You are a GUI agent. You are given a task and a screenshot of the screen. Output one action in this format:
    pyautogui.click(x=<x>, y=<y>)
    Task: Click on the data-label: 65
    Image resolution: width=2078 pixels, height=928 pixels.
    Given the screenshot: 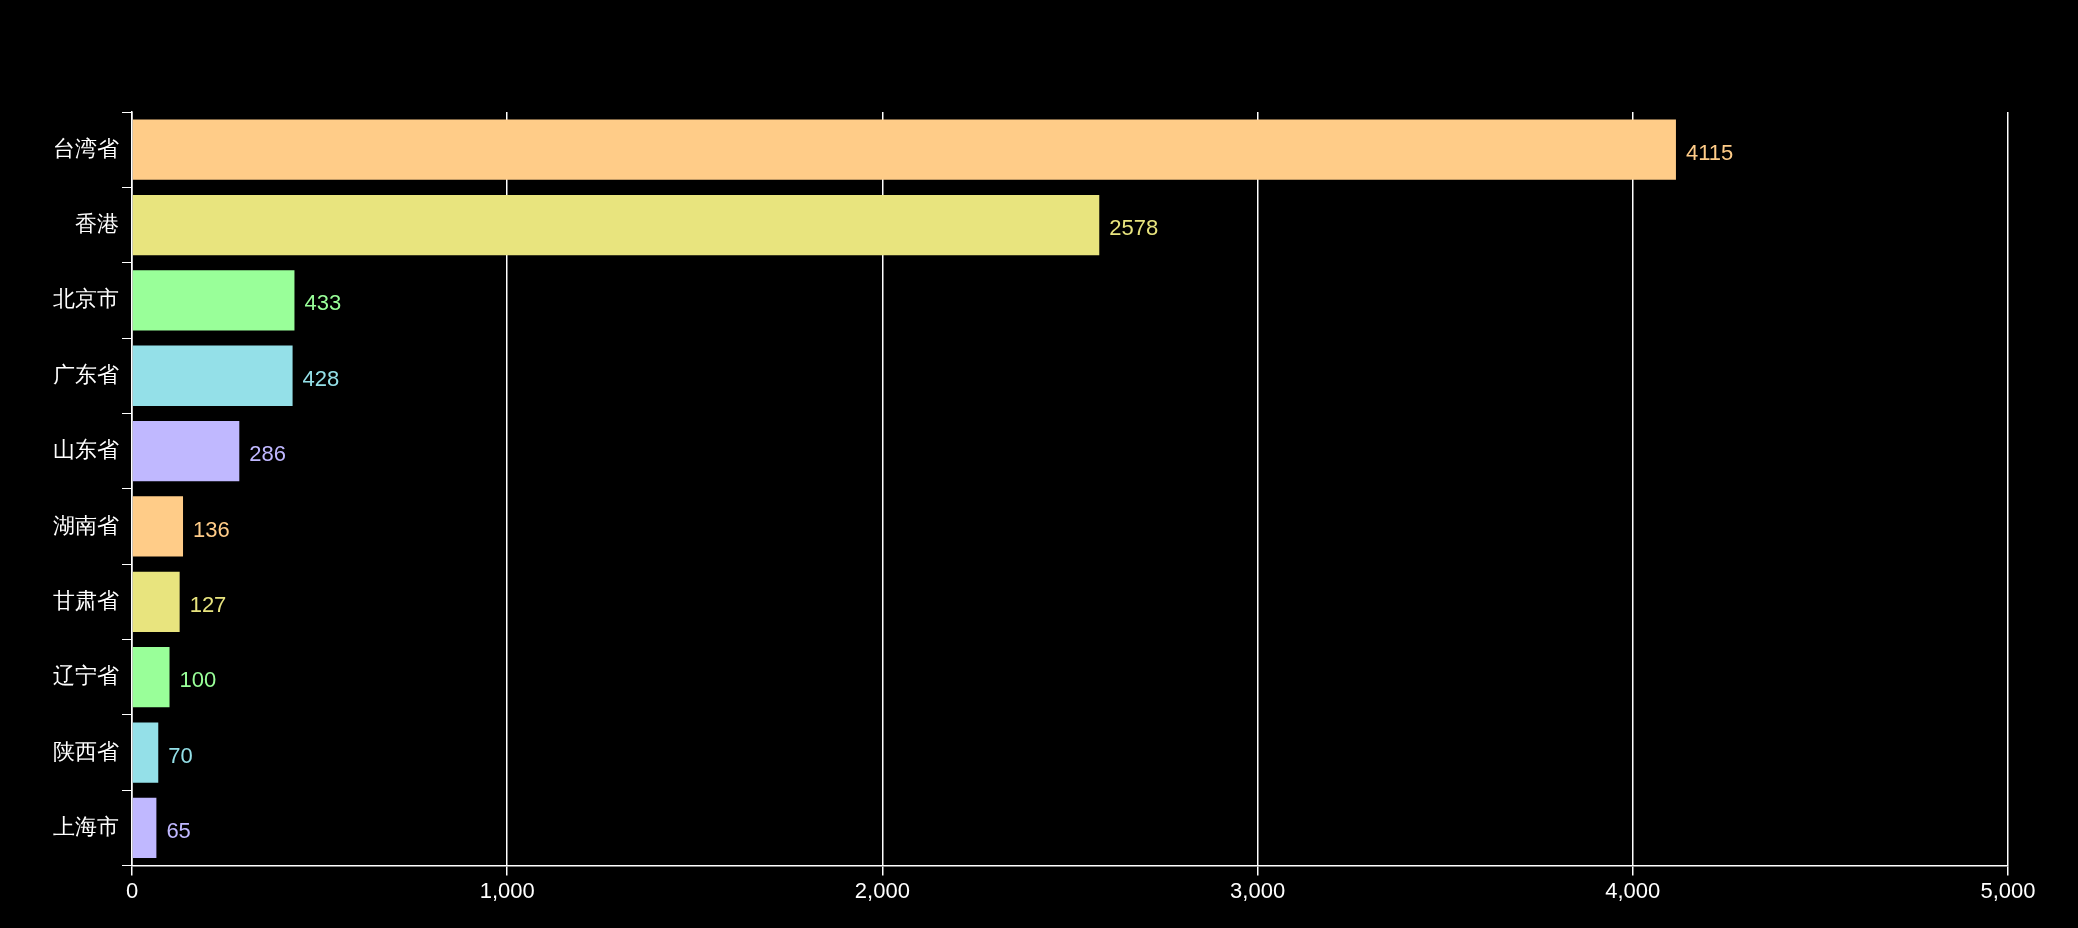 What is the action you would take?
    pyautogui.click(x=178, y=830)
    